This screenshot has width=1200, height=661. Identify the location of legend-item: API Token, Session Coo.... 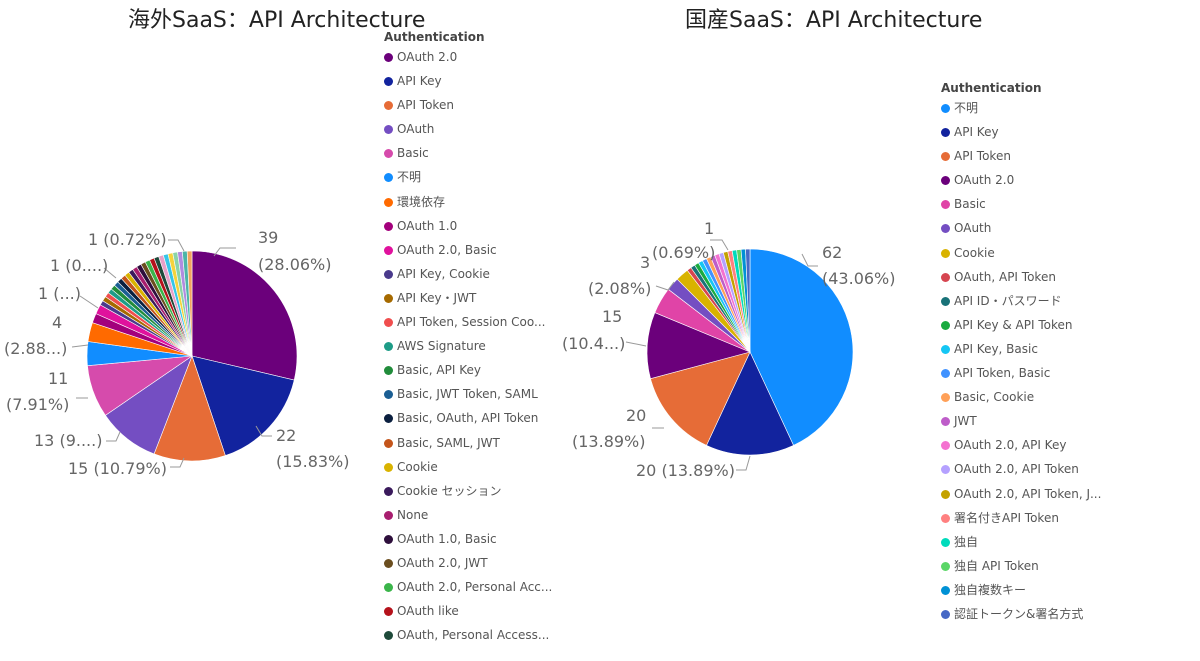
(471, 322).